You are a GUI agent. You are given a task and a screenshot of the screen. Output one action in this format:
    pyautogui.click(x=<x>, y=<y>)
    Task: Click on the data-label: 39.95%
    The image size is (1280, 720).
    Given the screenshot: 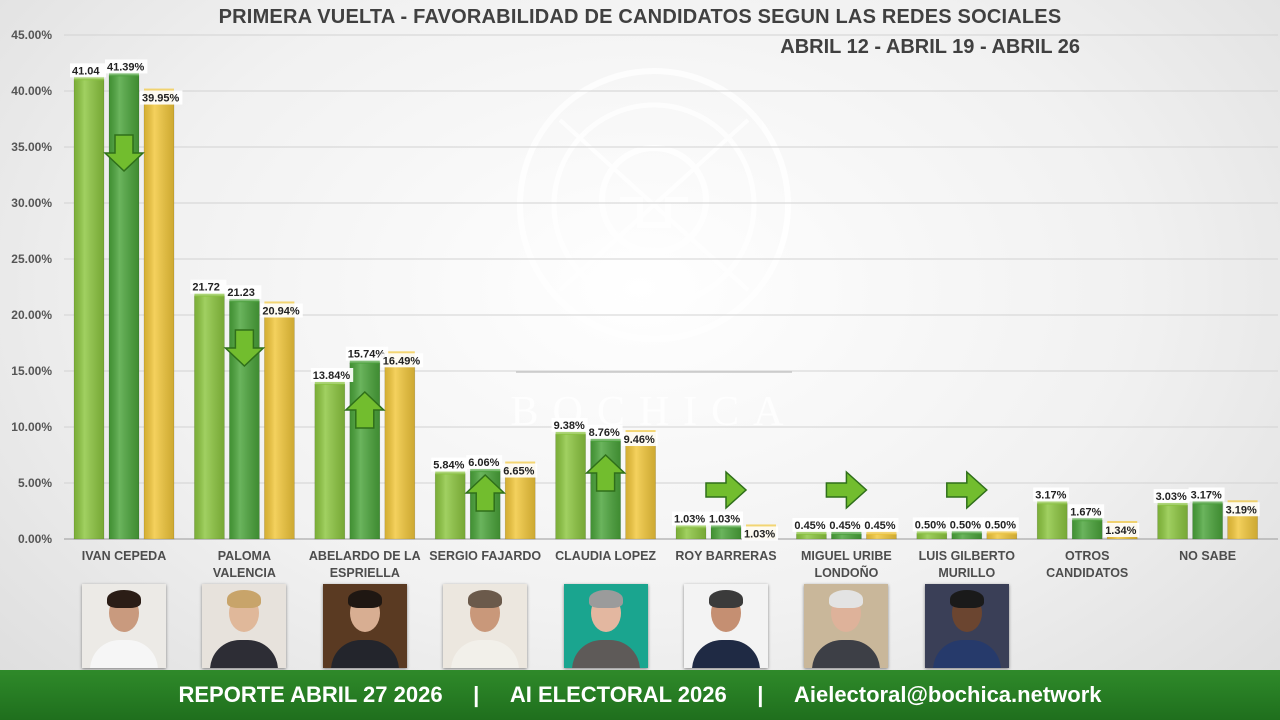 What is the action you would take?
    pyautogui.click(x=161, y=99)
    